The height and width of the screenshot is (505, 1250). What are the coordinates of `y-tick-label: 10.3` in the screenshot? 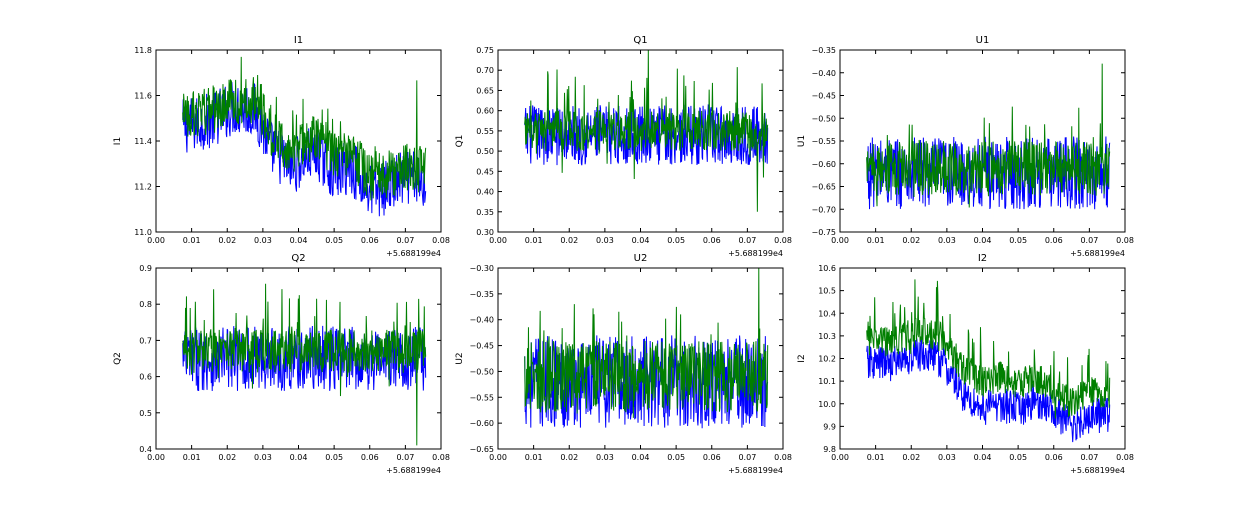 It's located at (827, 336).